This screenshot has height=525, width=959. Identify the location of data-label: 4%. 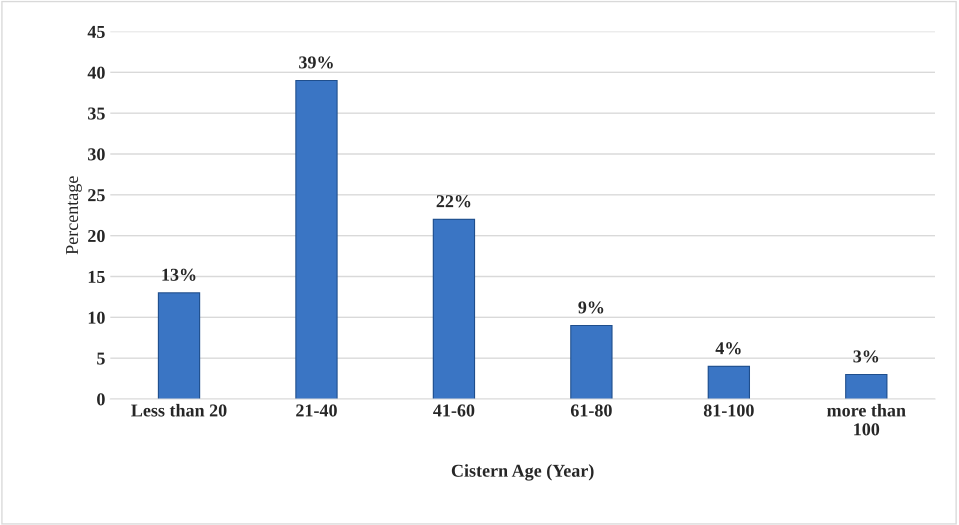
(728, 348).